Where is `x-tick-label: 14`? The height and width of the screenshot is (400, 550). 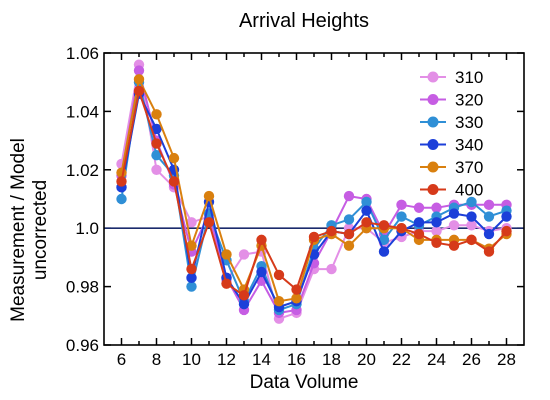
x-tick-label: 14 is located at coordinates (261, 359).